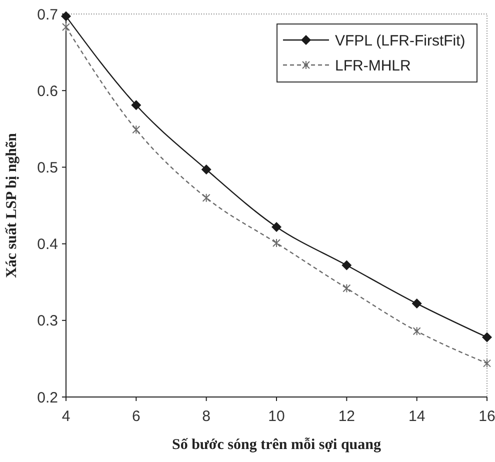  I want to click on y-tick-label: 0.5, so click(47, 167).